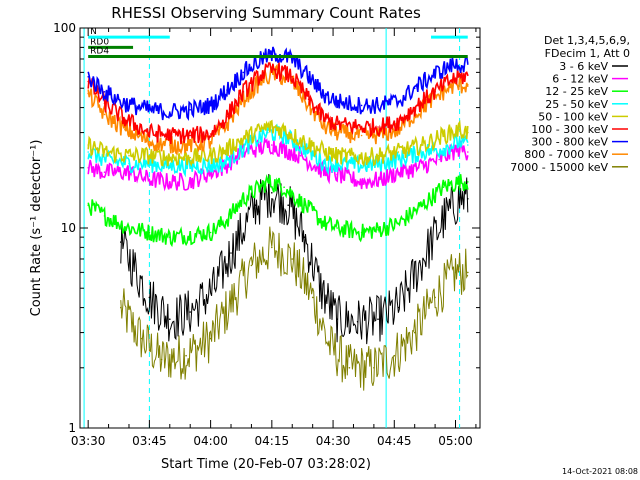 This screenshot has height=480, width=640. What do you see at coordinates (569, 142) in the screenshot?
I see `legend-label-6: 300 - 800 keV` at bounding box center [569, 142].